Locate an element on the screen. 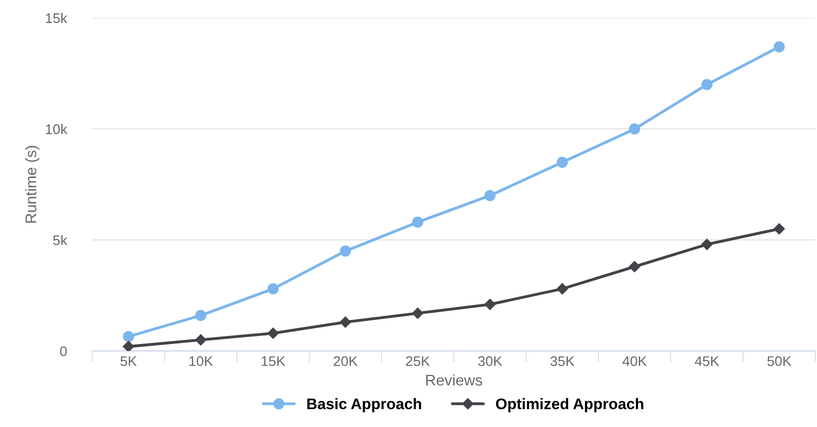 The width and height of the screenshot is (817, 427). x-tick-label: 25K is located at coordinates (418, 361).